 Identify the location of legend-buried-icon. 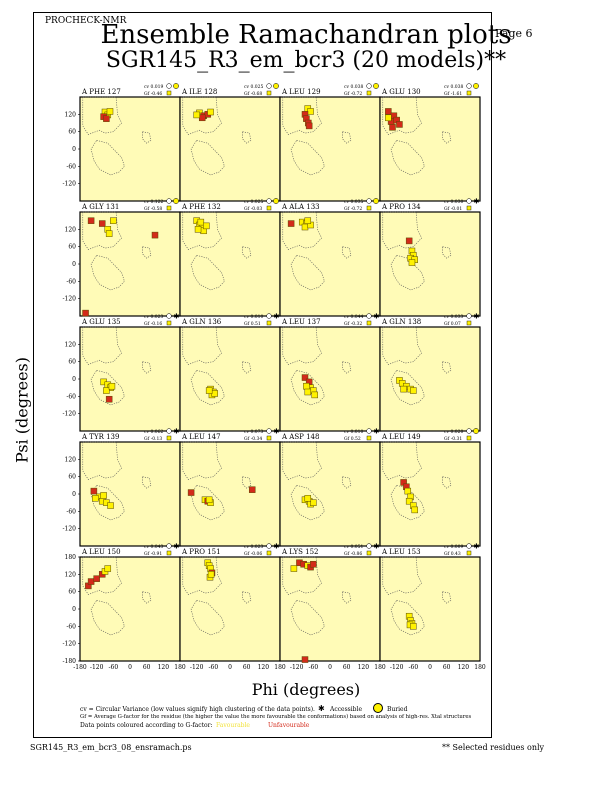
(378, 708).